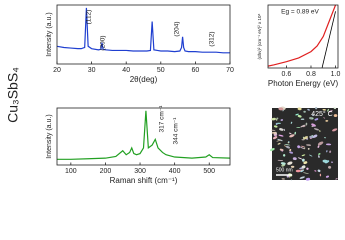 The image size is (345, 240). Describe the element at coordinates (13, 95) in the screenshot. I see `side-label: Cu₃SbS₄` at that location.